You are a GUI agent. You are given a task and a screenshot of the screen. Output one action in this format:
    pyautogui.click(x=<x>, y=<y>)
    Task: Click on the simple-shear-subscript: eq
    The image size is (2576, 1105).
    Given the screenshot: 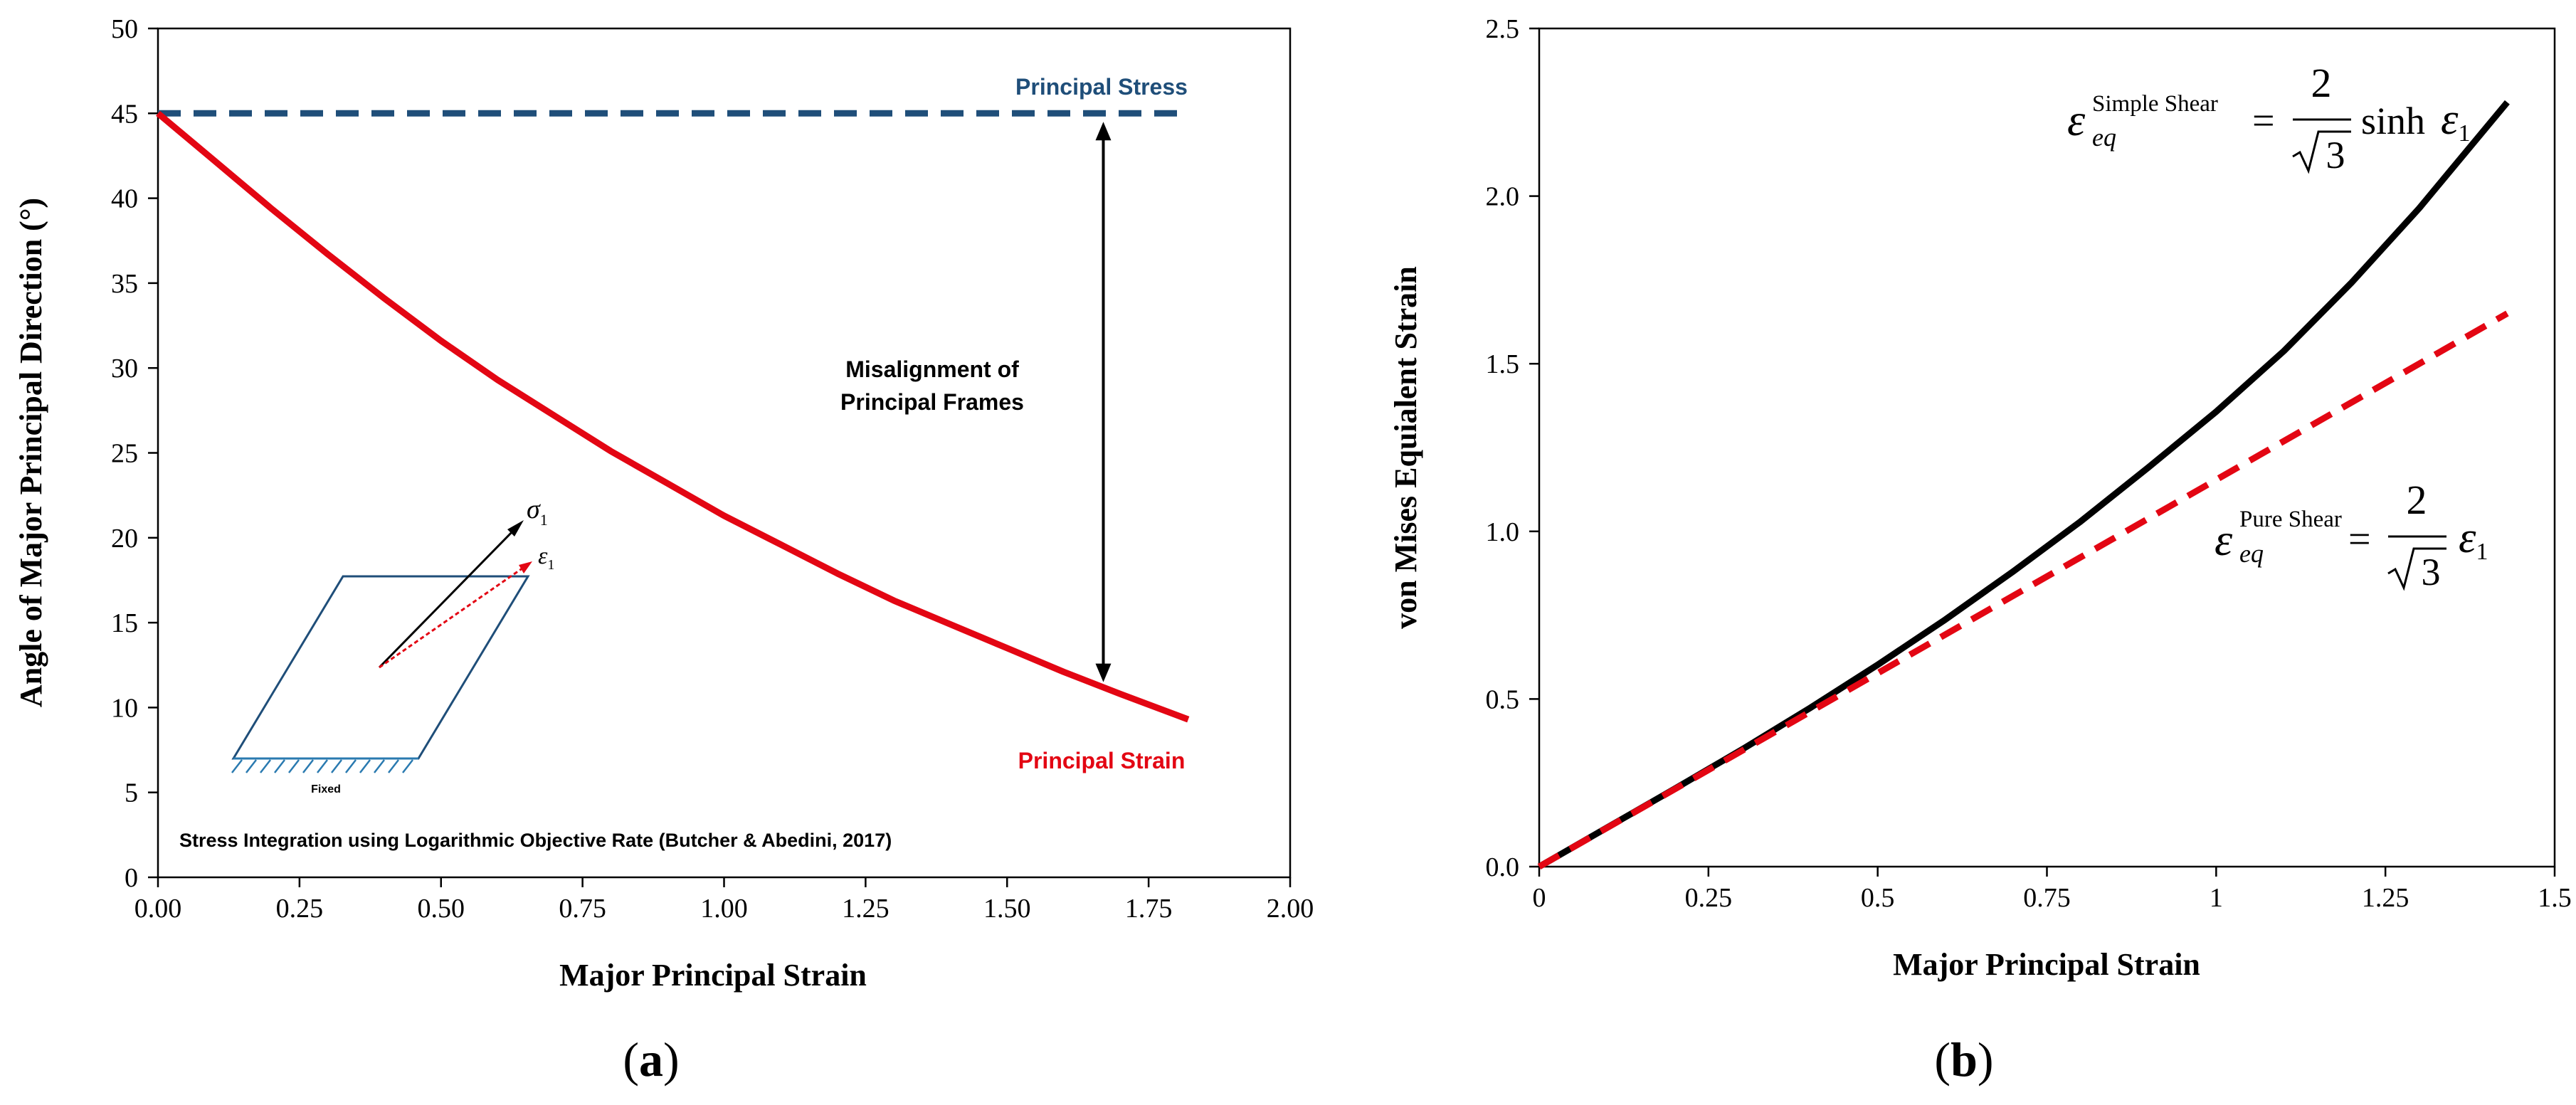 What is the action you would take?
    pyautogui.click(x=2104, y=137)
    